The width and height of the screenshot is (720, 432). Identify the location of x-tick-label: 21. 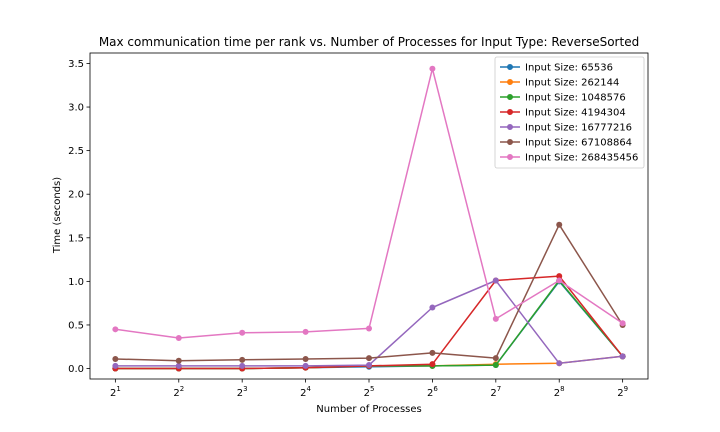
(115, 392).